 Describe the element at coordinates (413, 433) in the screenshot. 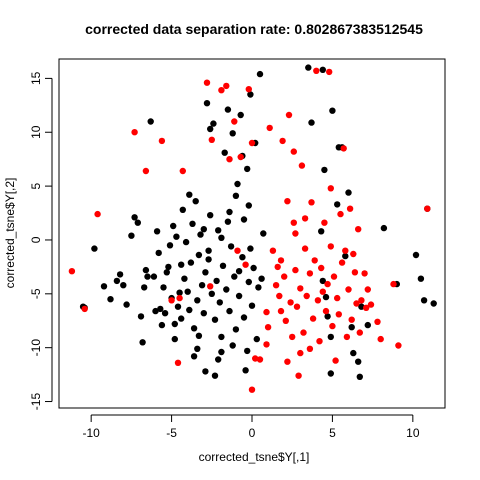

I see `x-tick-label: 10` at that location.